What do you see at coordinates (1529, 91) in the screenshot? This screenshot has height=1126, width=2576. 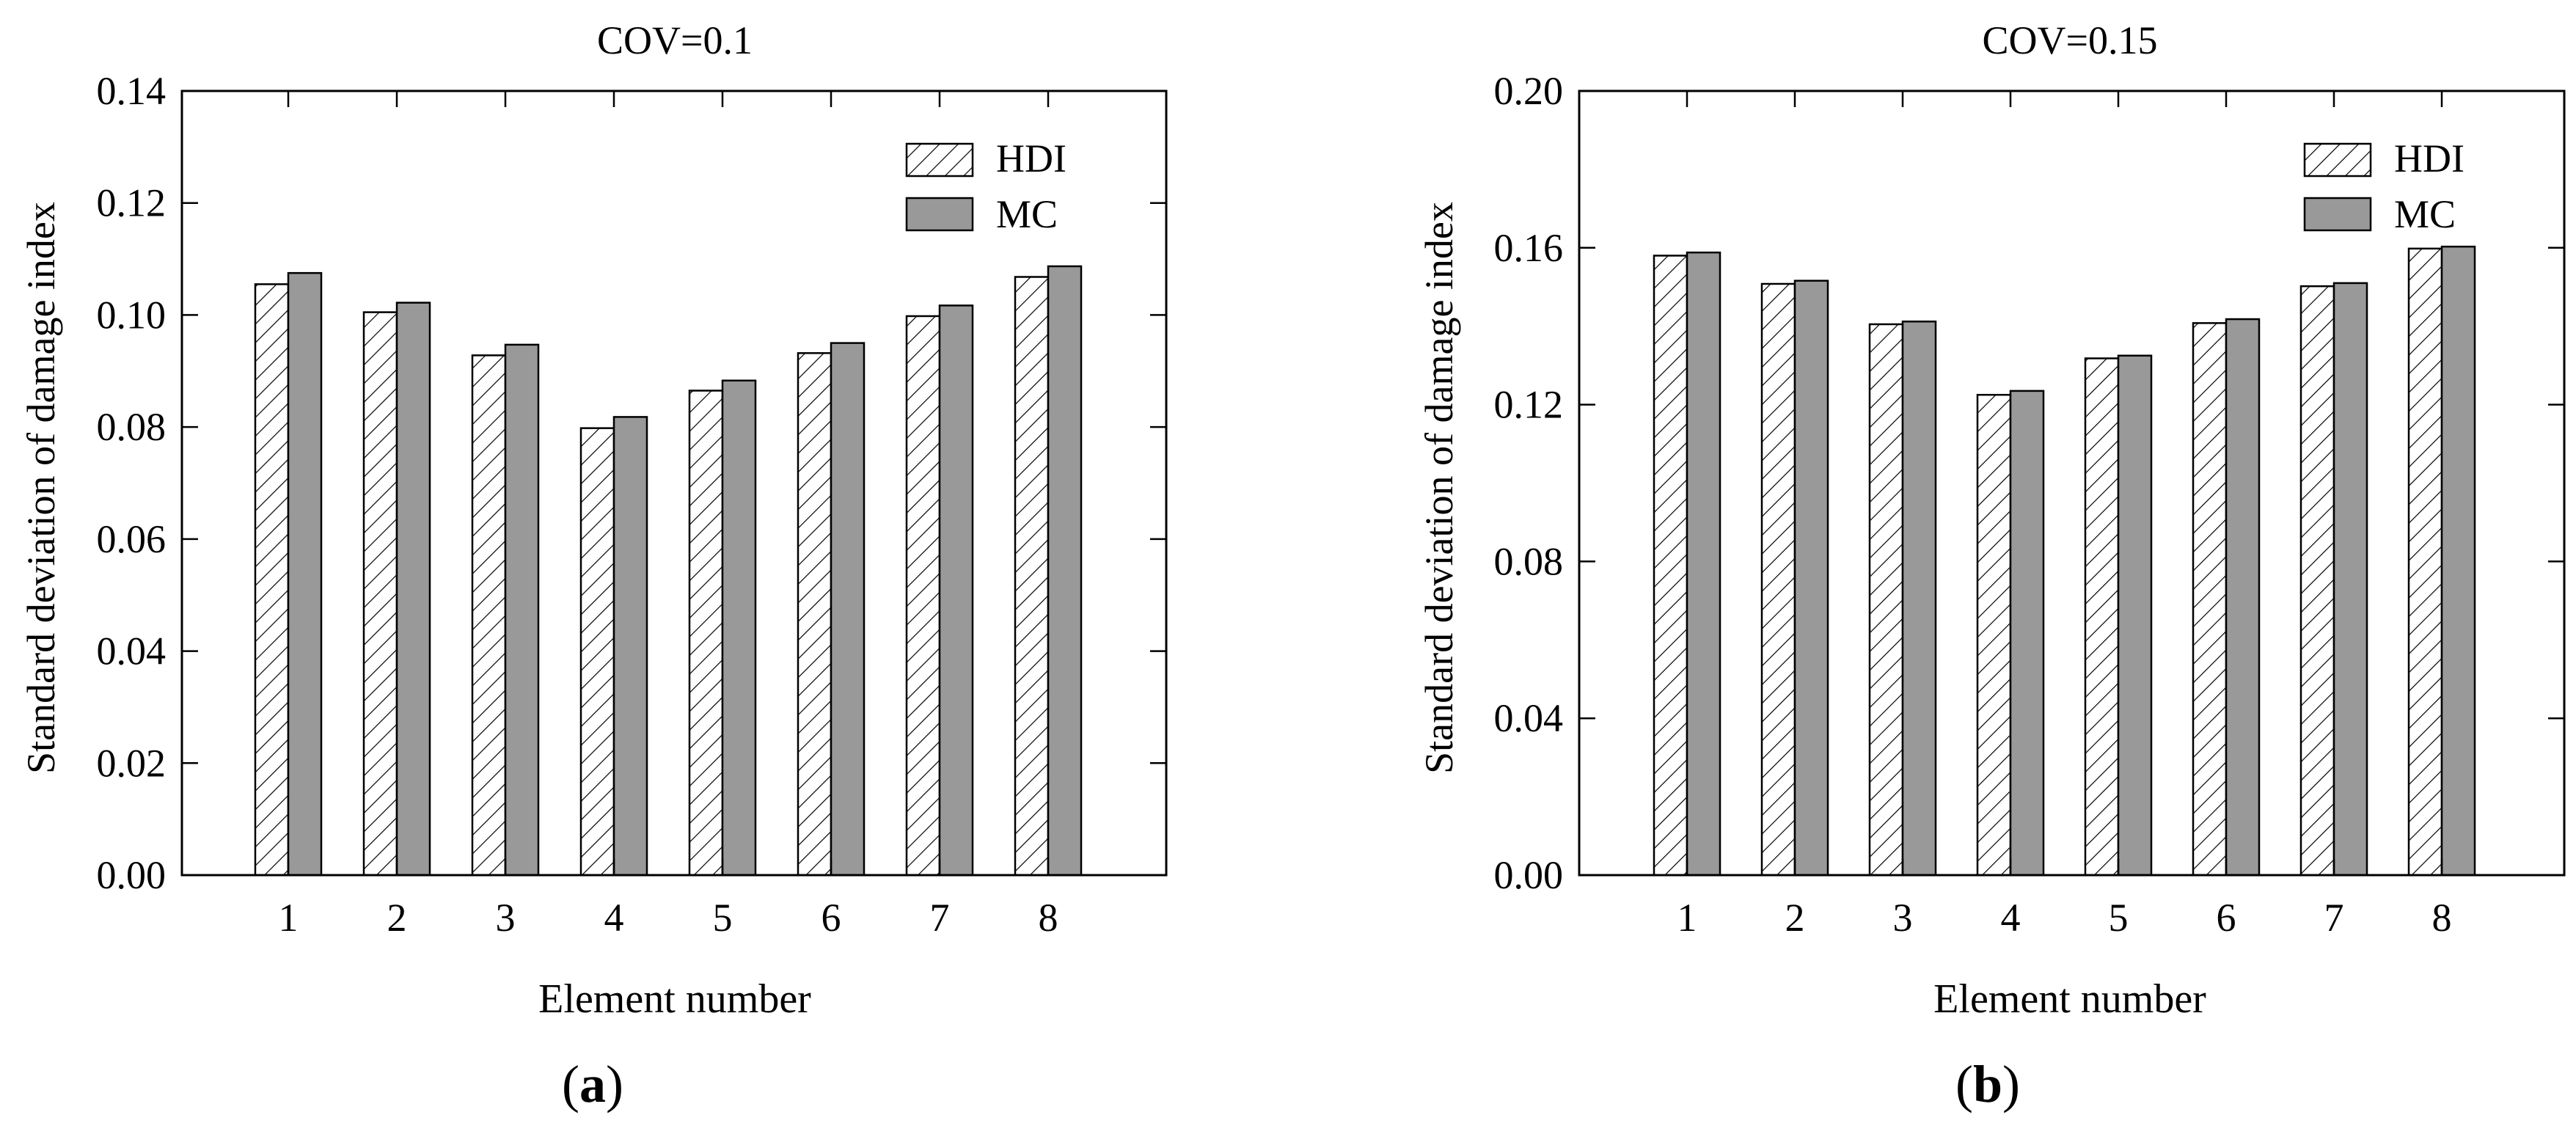 I see `y-tick-label: 0.20` at bounding box center [1529, 91].